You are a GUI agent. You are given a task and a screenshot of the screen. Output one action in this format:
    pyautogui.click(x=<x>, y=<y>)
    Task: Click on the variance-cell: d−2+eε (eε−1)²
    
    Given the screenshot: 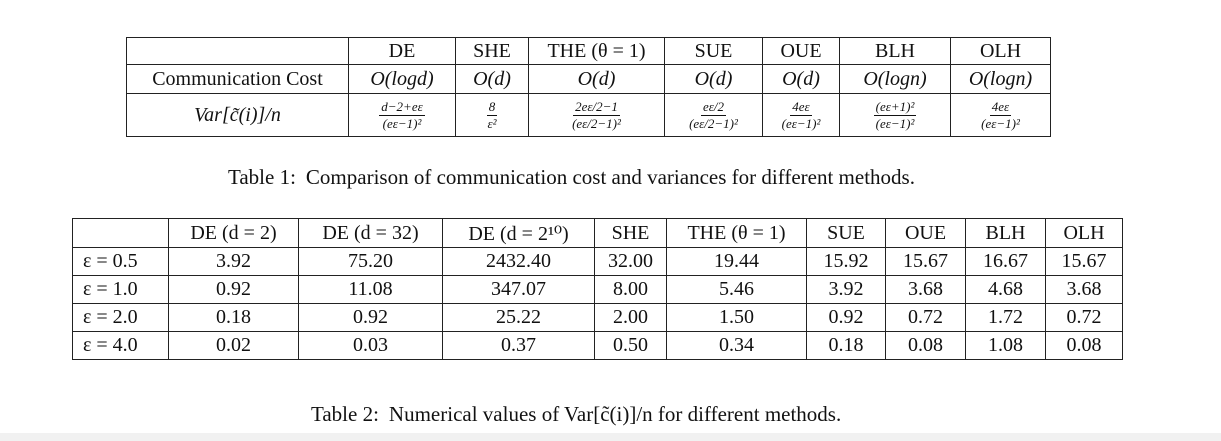 What is the action you would take?
    pyautogui.click(x=402, y=115)
    